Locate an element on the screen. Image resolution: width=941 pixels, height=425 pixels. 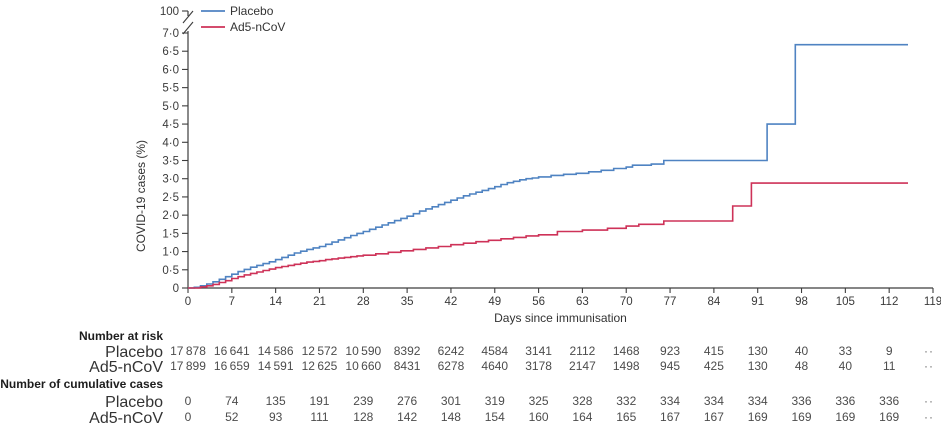
table-cell: 328 is located at coordinates (582, 400).